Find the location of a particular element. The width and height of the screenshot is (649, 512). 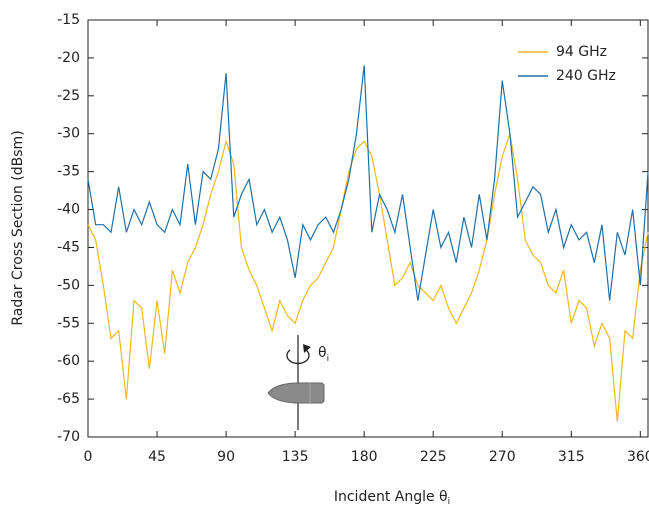

annotation-main: θ is located at coordinates (322, 353).